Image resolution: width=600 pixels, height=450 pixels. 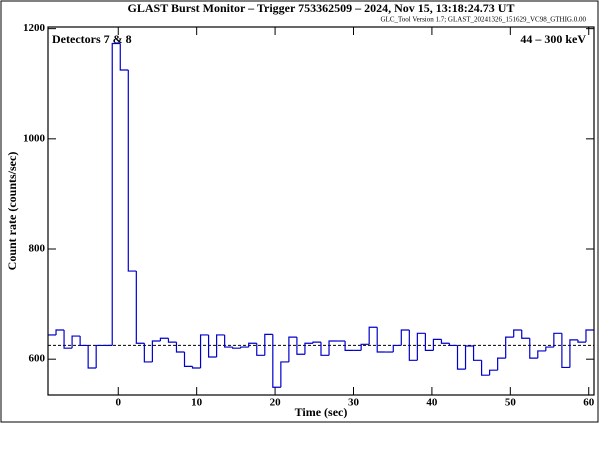 I want to click on y-tick-label: 1000, so click(x=34, y=138).